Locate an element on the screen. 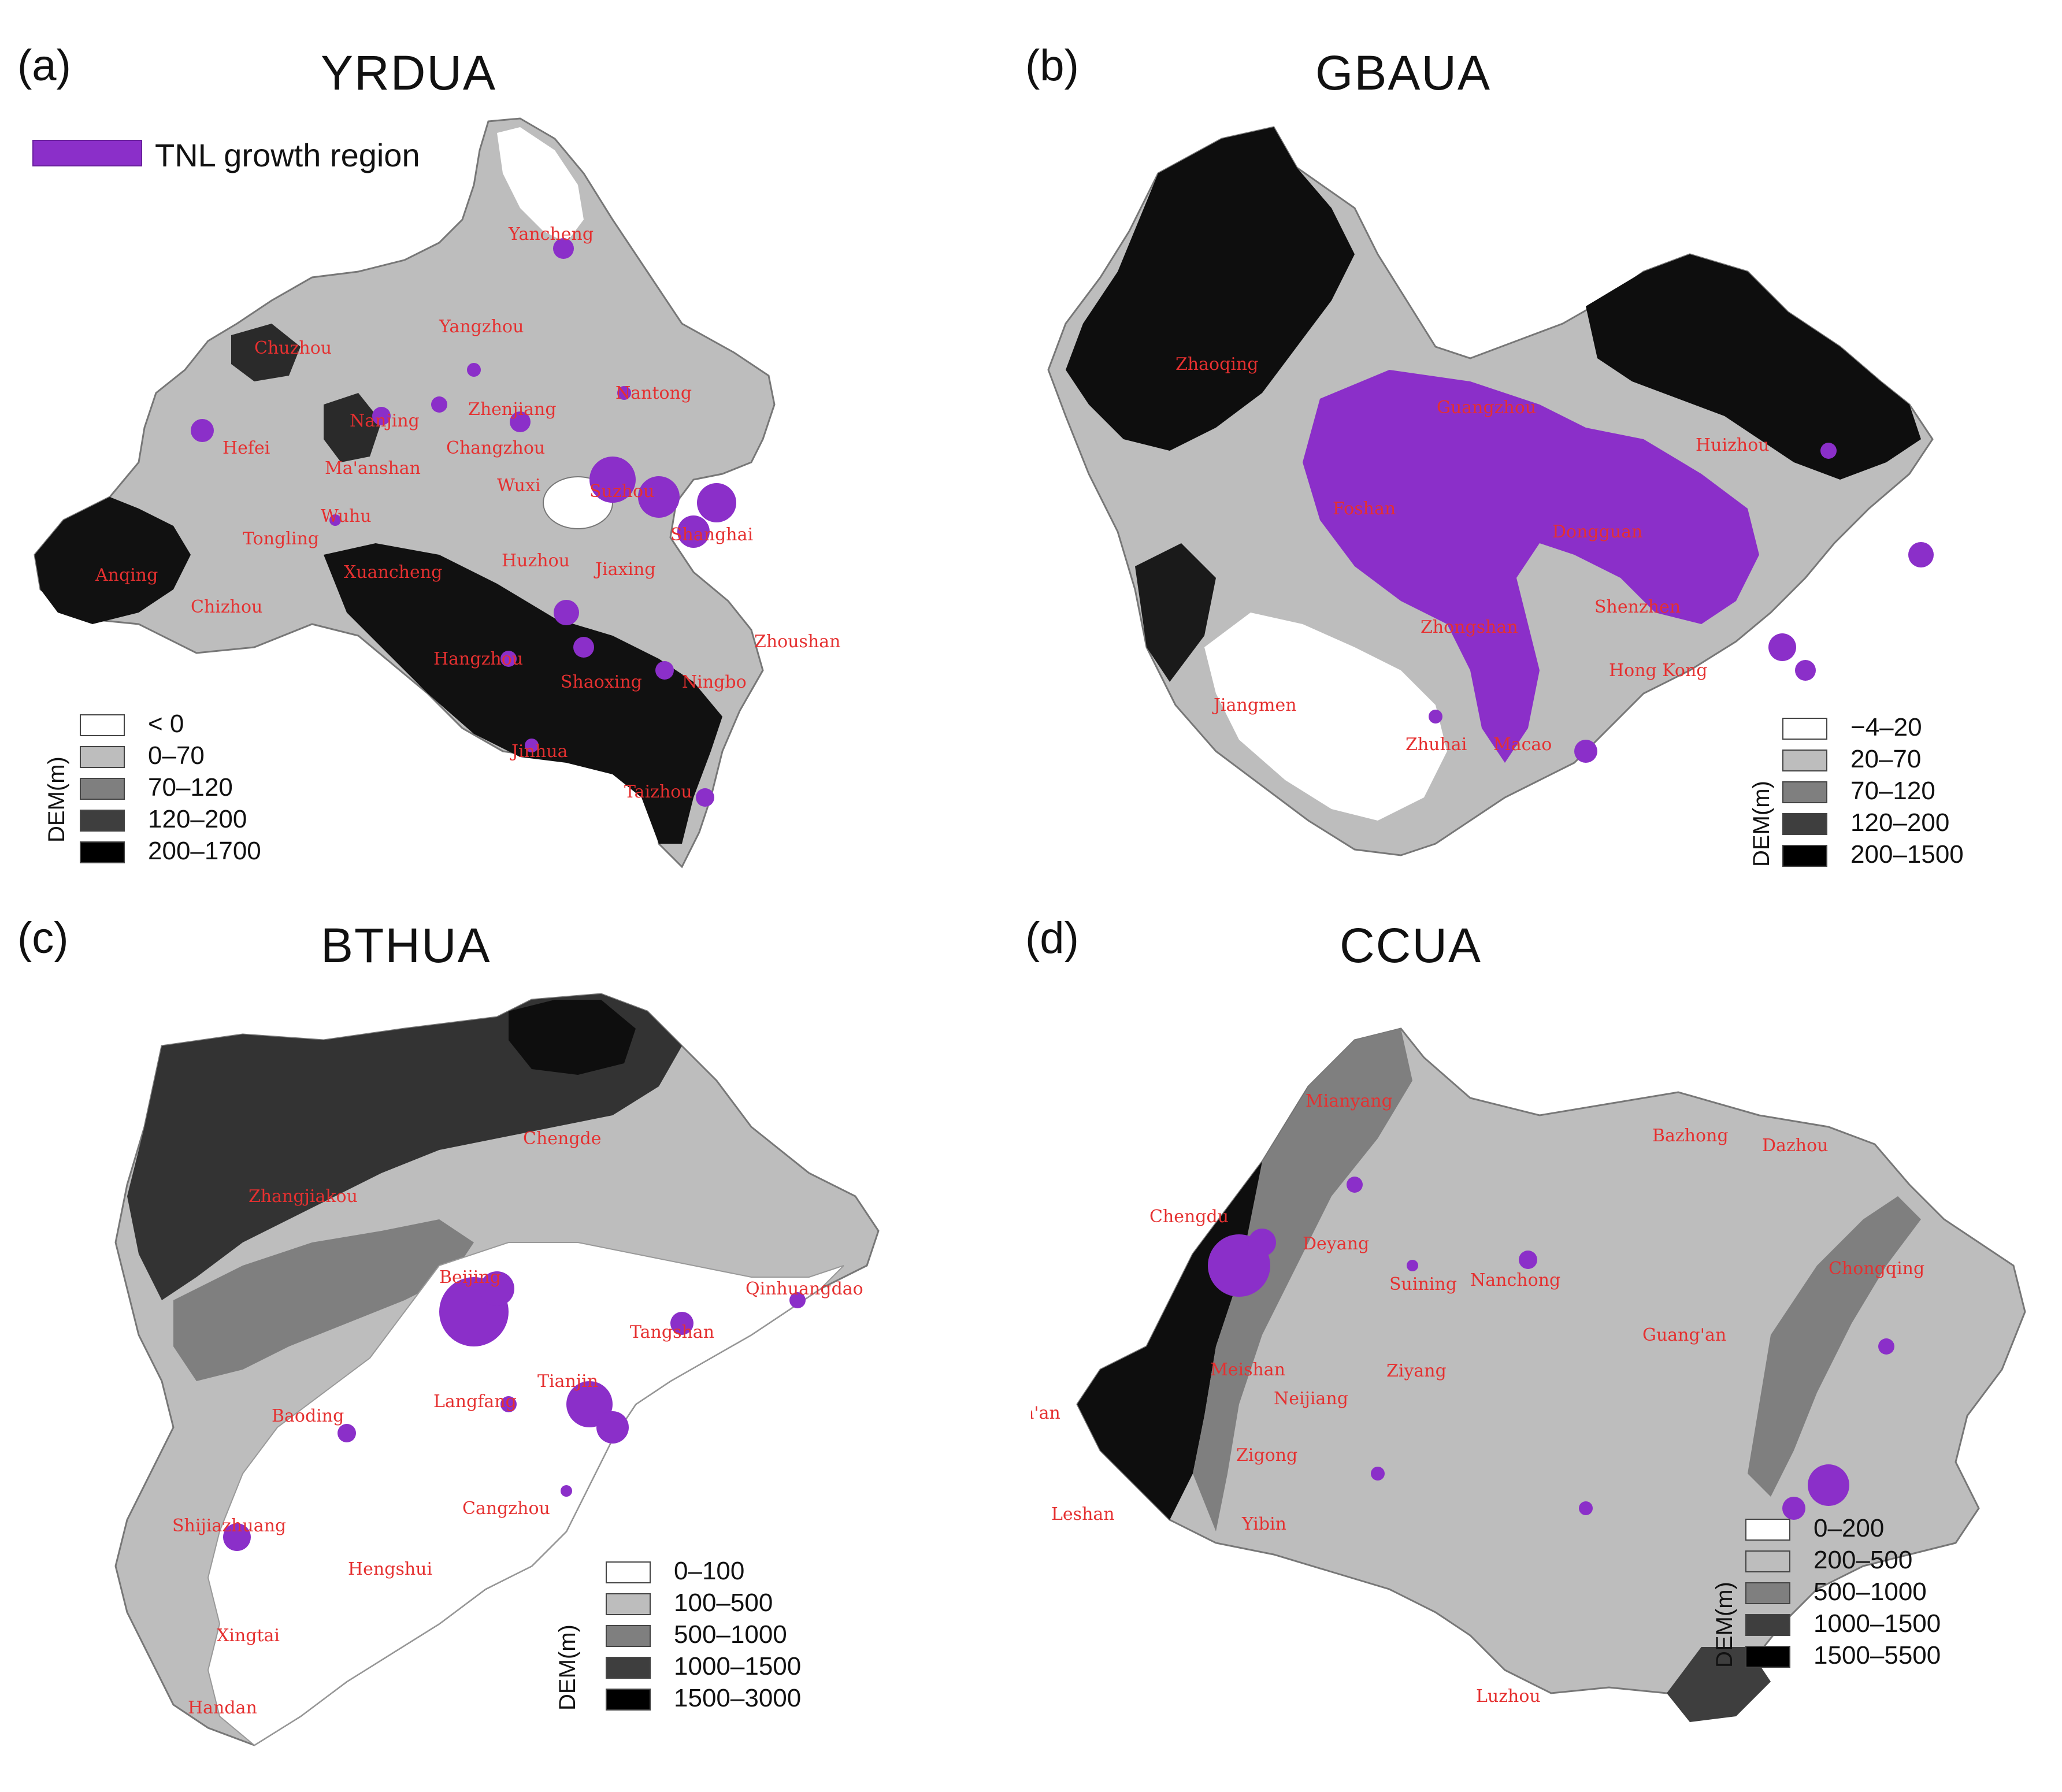 This screenshot has height=1792, width=2062. city-label: Chuzhou is located at coordinates (293, 348).